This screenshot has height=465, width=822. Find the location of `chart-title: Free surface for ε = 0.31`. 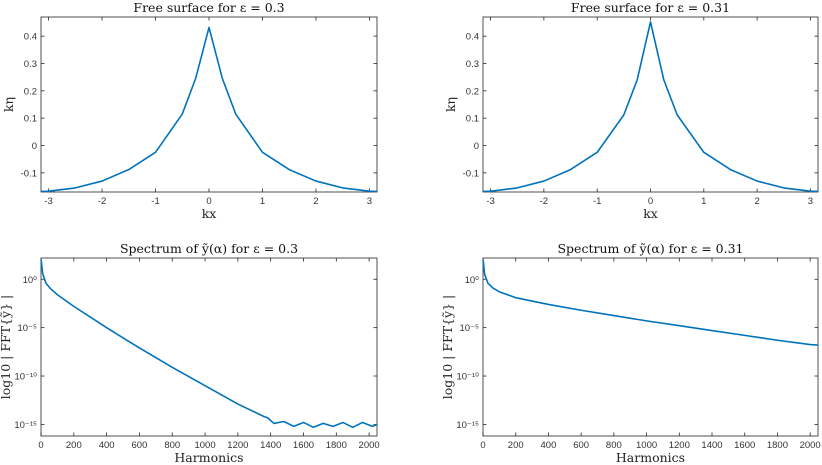

chart-title: Free surface for ε = 0.31 is located at coordinates (650, 7).